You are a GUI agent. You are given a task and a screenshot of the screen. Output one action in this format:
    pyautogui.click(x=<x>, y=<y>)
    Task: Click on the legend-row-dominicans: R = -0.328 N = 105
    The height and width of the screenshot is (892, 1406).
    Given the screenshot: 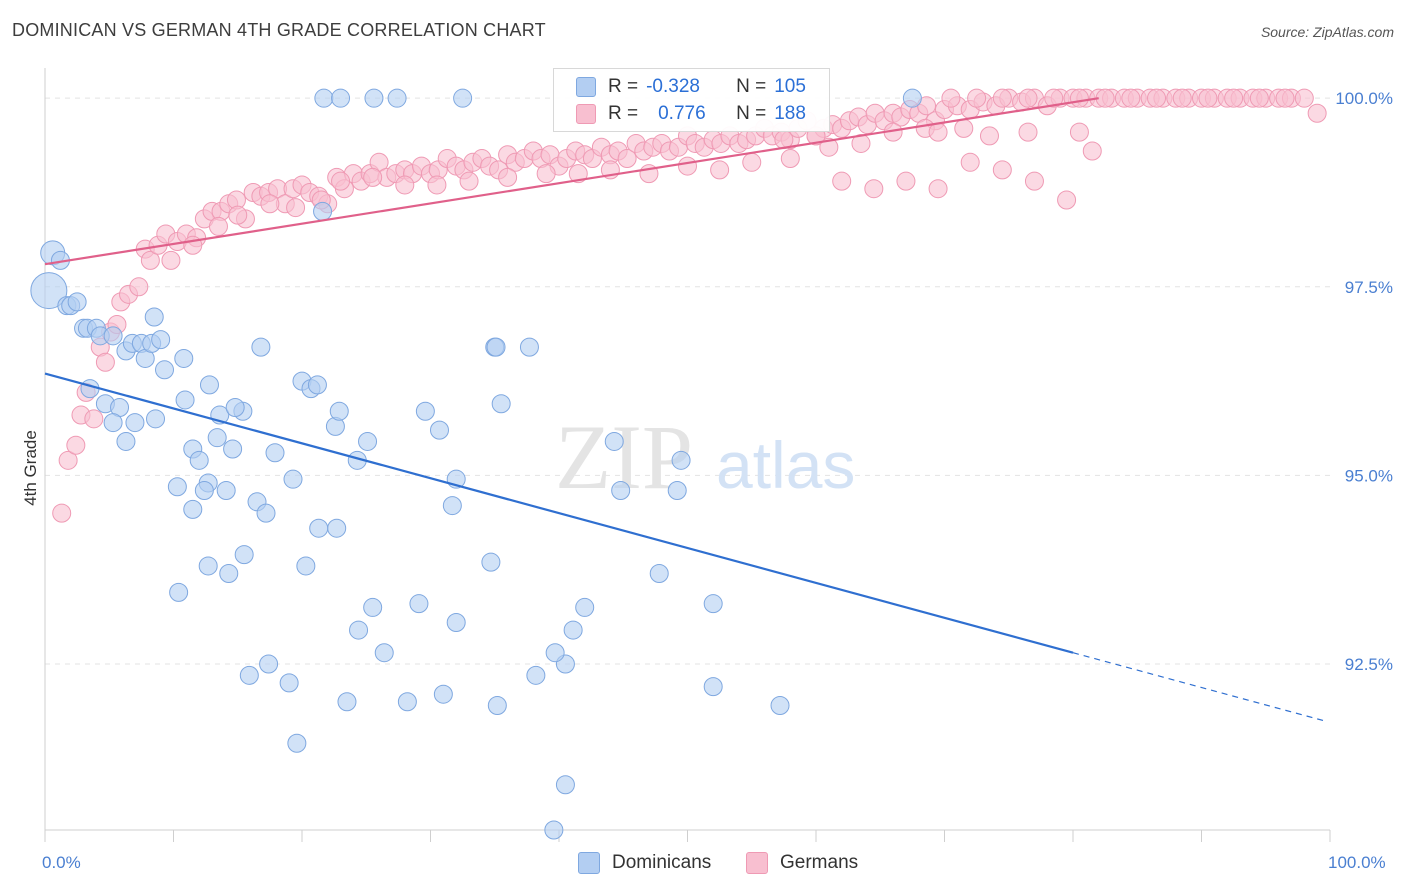 What is the action you would take?
    pyautogui.click(x=691, y=87)
    